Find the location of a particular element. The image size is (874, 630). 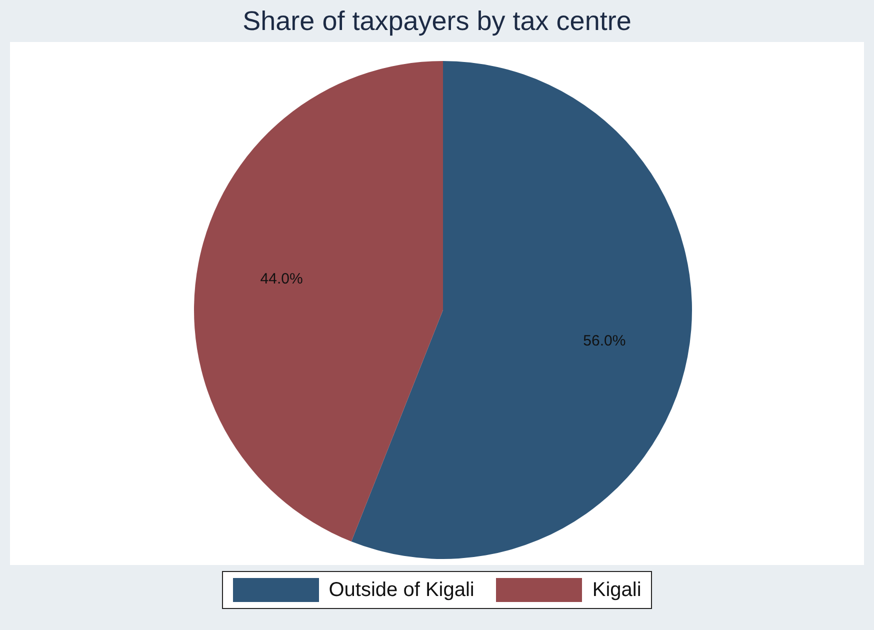

data-label: 56.0% is located at coordinates (604, 341).